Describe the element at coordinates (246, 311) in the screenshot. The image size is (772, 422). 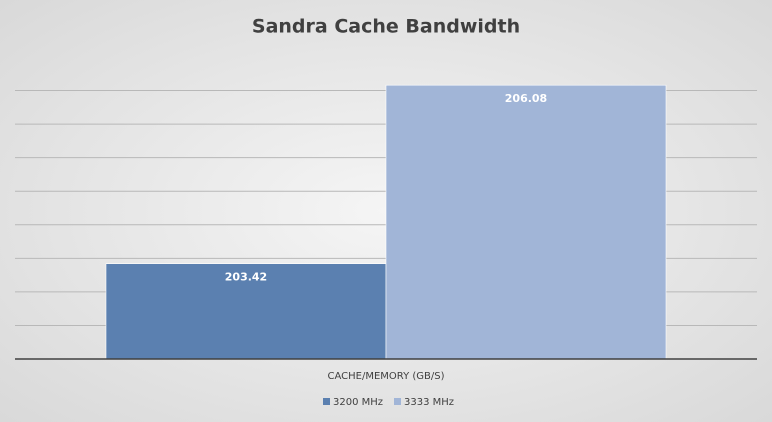
I see `bar` at that location.